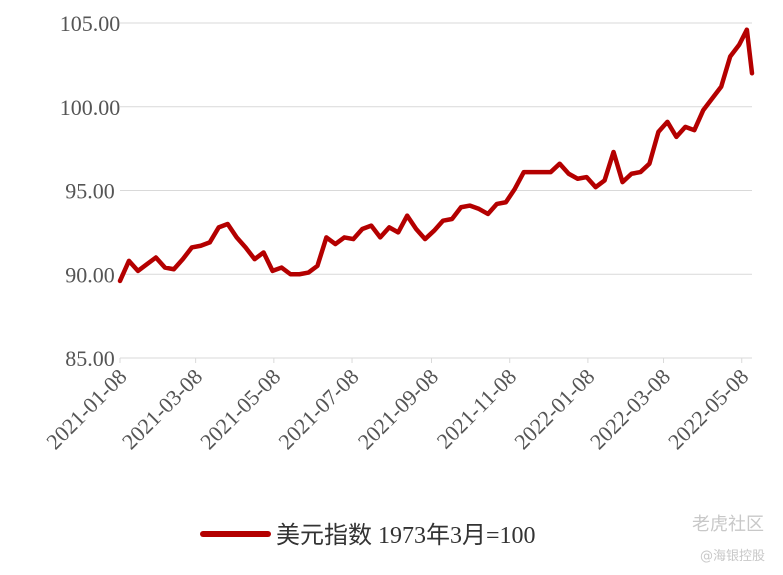  I want to click on x-tick-label: 2022-05-08, so click(708, 409).